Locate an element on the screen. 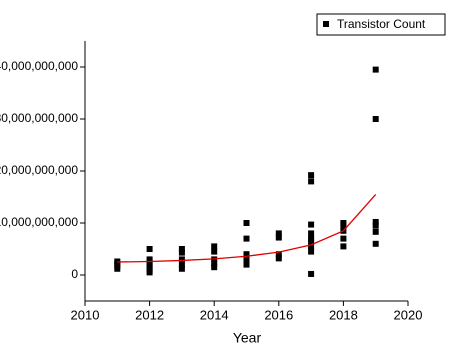 The height and width of the screenshot is (362, 474). x-tick-label: 2018 is located at coordinates (343, 314).